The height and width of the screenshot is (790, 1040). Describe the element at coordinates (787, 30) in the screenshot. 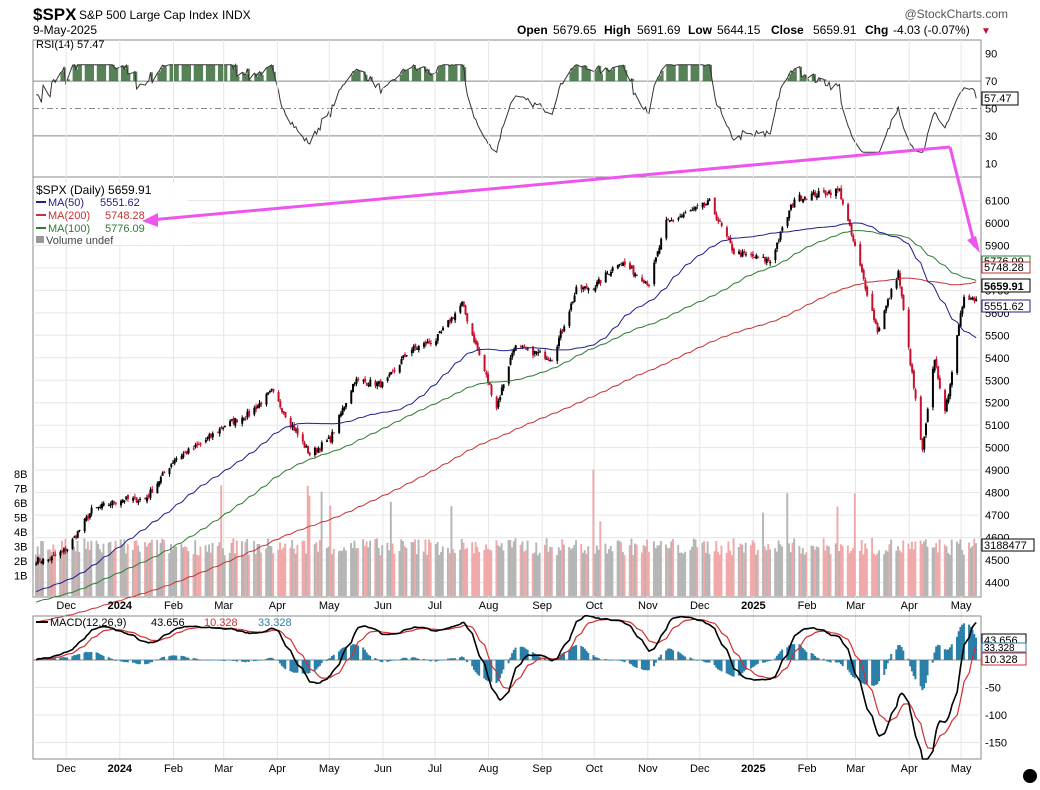

I see `close-label: Close` at that location.